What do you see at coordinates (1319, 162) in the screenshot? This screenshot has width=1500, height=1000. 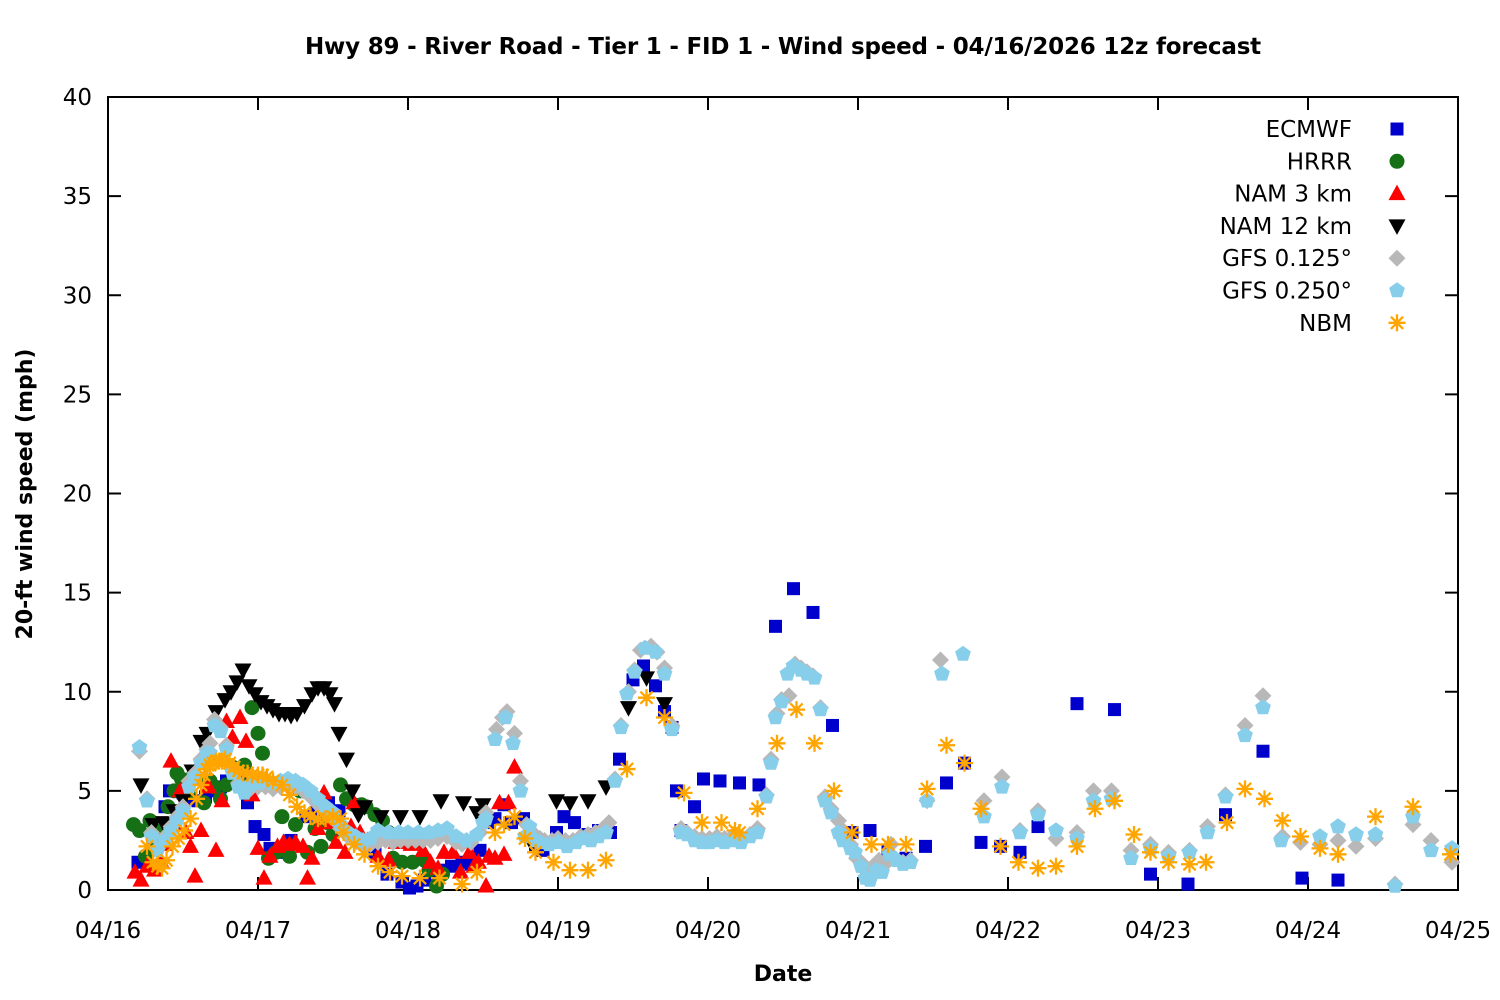 I see `legend-label-hrrr: HRRR` at bounding box center [1319, 162].